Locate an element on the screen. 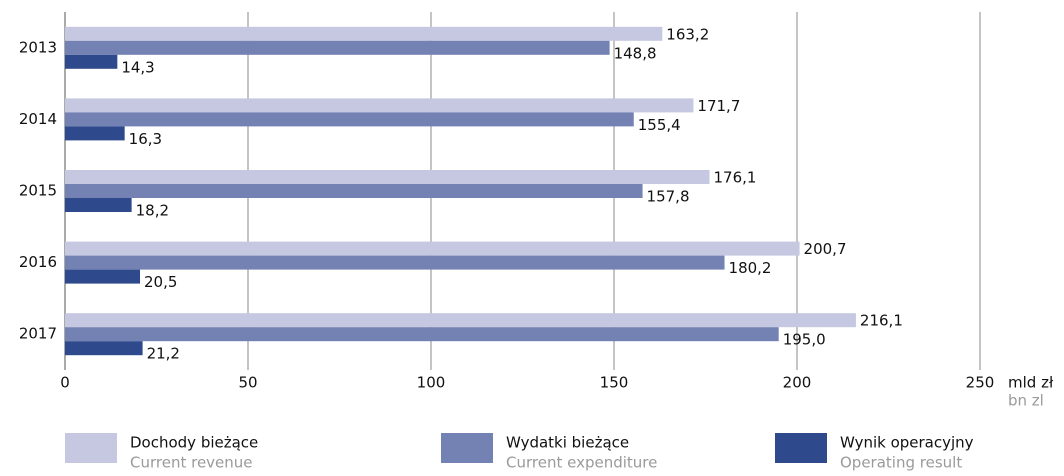  value-label: 216,1 is located at coordinates (881, 321).